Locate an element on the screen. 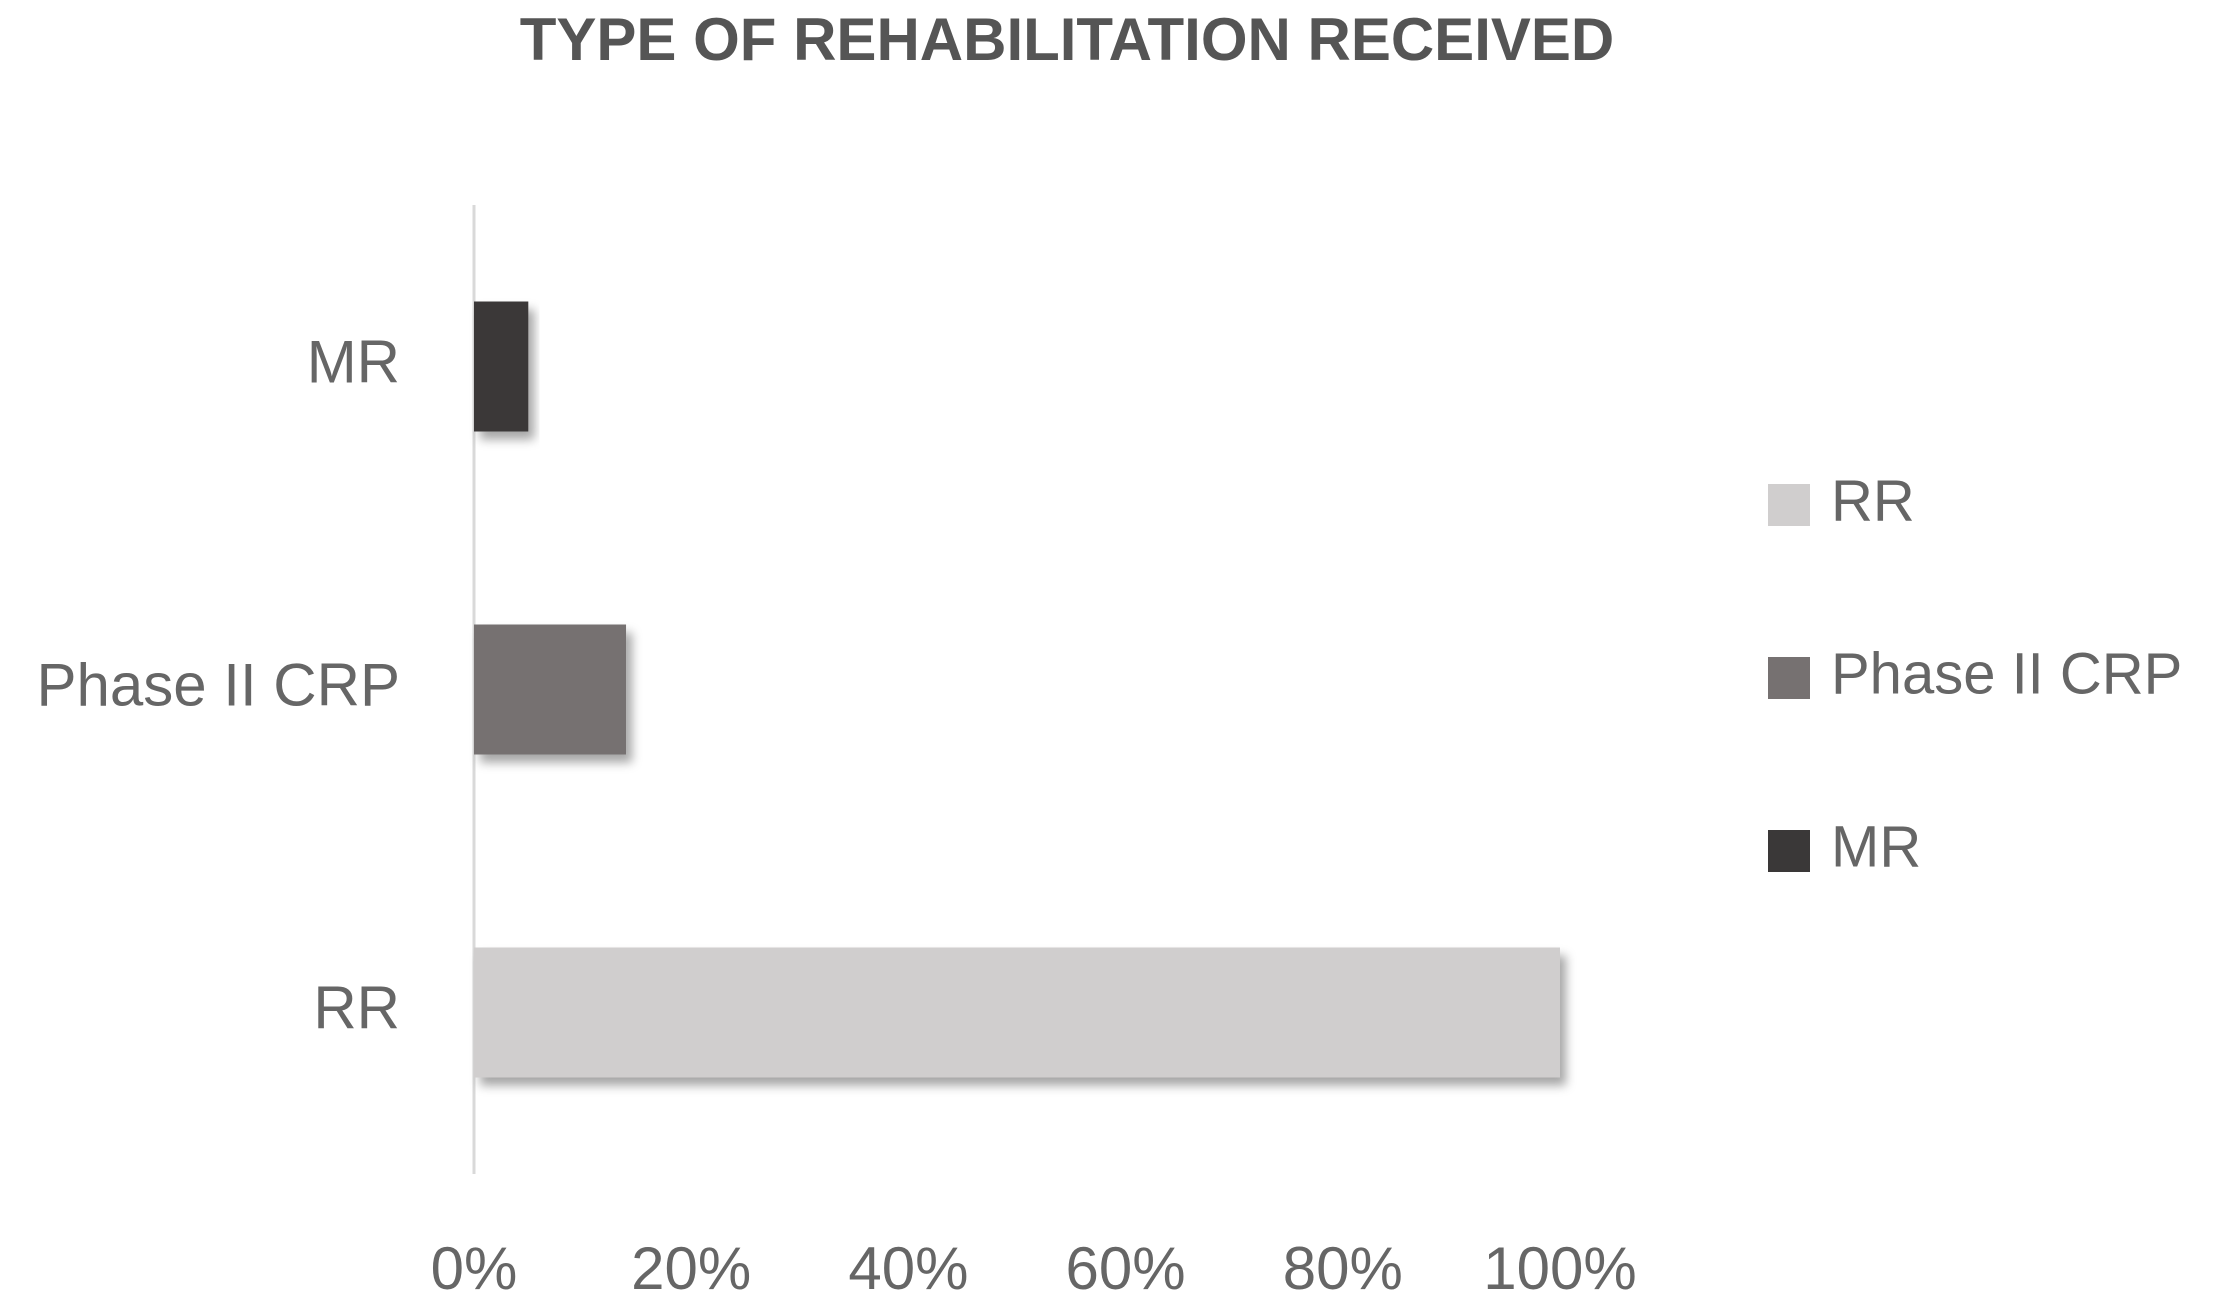 The width and height of the screenshot is (2217, 1313). legend-label: MR is located at coordinates (1876, 846).